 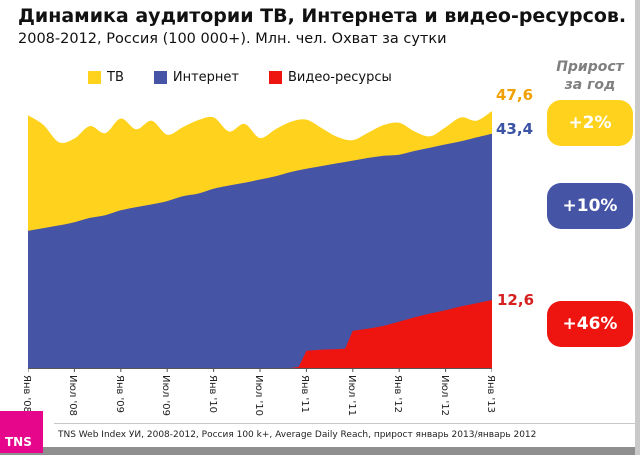 I want to click on x-axis-label: Июл '11, so click(x=351, y=395).